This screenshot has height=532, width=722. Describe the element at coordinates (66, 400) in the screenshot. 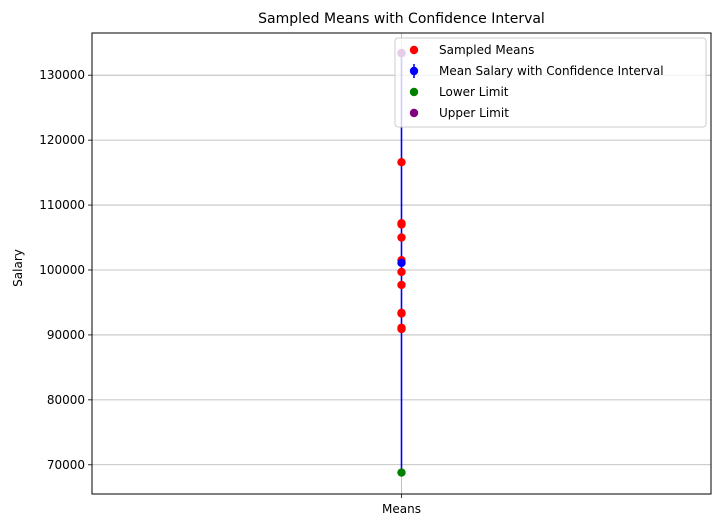

I see `y-tick-label: 80000` at that location.